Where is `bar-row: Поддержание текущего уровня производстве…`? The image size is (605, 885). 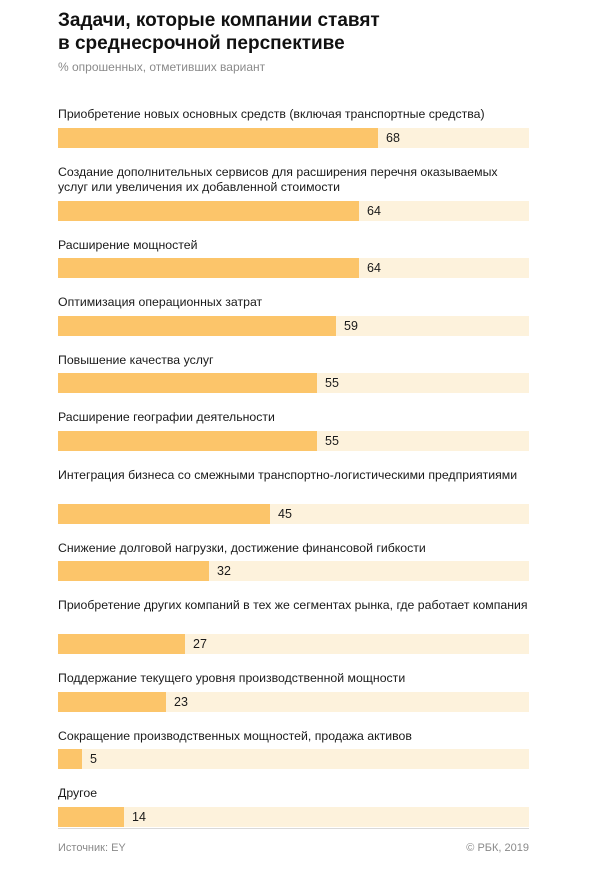 bar-row: Поддержание текущего уровня производстве… is located at coordinates (293, 691).